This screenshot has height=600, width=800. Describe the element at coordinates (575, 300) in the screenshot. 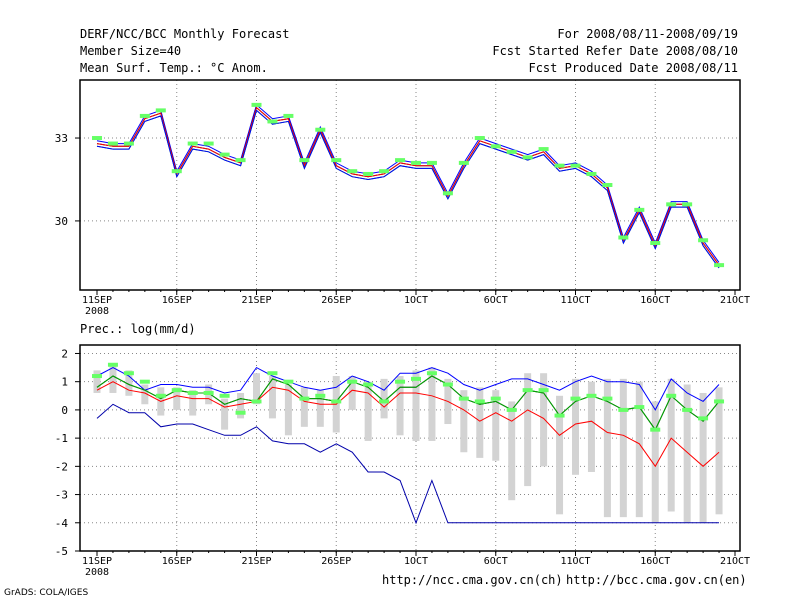

I see `temp-x-tick-label: 11OCT` at that location.